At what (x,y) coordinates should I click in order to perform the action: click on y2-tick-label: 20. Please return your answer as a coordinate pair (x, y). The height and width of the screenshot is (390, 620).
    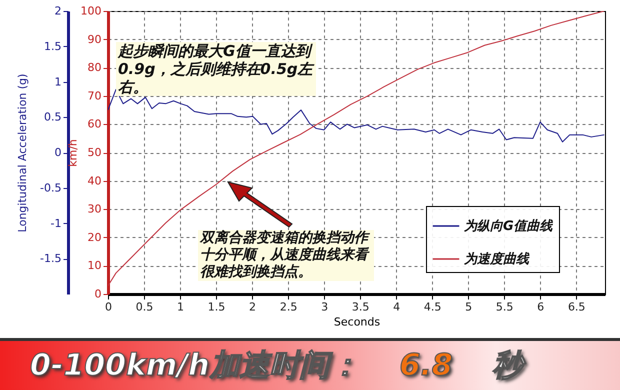
    Looking at the image, I should click on (95, 237).